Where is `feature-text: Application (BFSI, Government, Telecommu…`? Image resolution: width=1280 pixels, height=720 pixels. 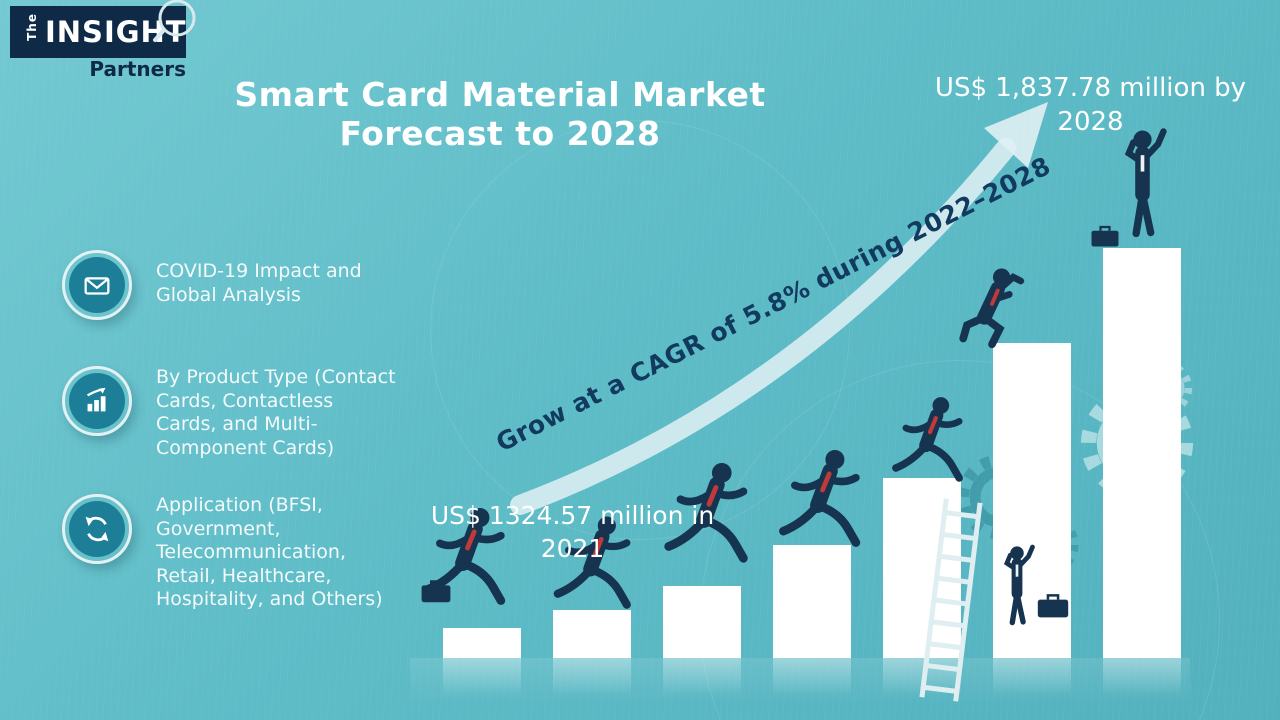
feature-text: Application (BFSI, Government, Telecommu… is located at coordinates (269, 552).